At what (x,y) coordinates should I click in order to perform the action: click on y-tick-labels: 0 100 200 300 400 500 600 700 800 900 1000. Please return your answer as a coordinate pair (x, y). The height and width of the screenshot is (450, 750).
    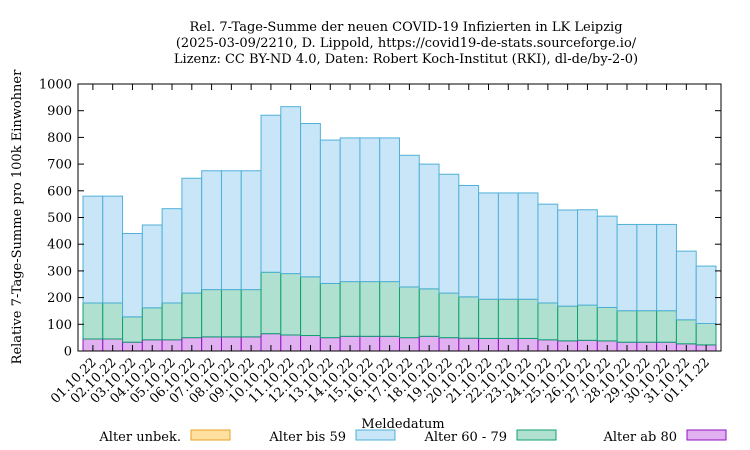
    Looking at the image, I should click on (55, 219).